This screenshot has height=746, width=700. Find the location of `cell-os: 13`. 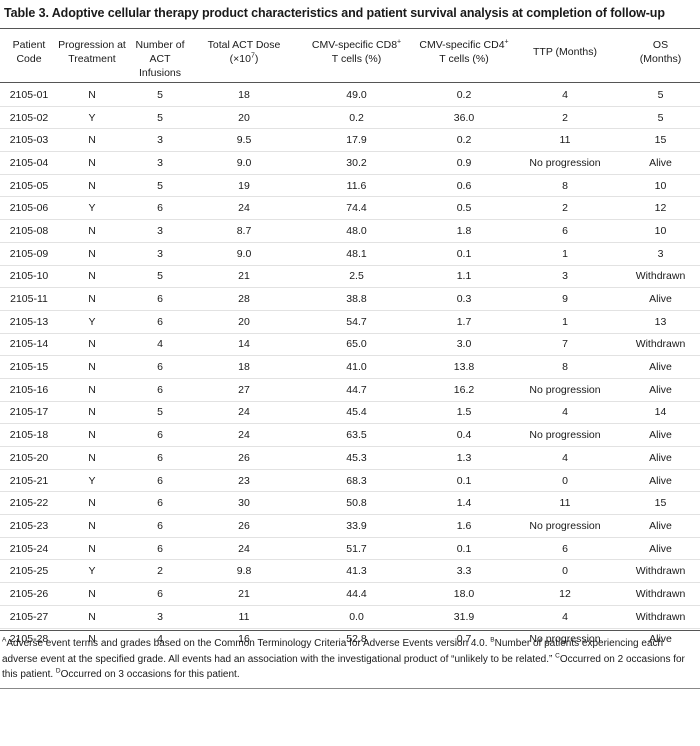

cell-os: 13 is located at coordinates (660, 322).